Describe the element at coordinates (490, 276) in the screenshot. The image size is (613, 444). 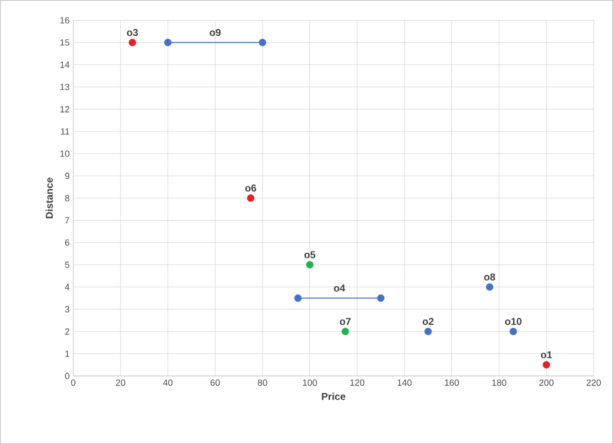
I see `series-label: o8` at that location.